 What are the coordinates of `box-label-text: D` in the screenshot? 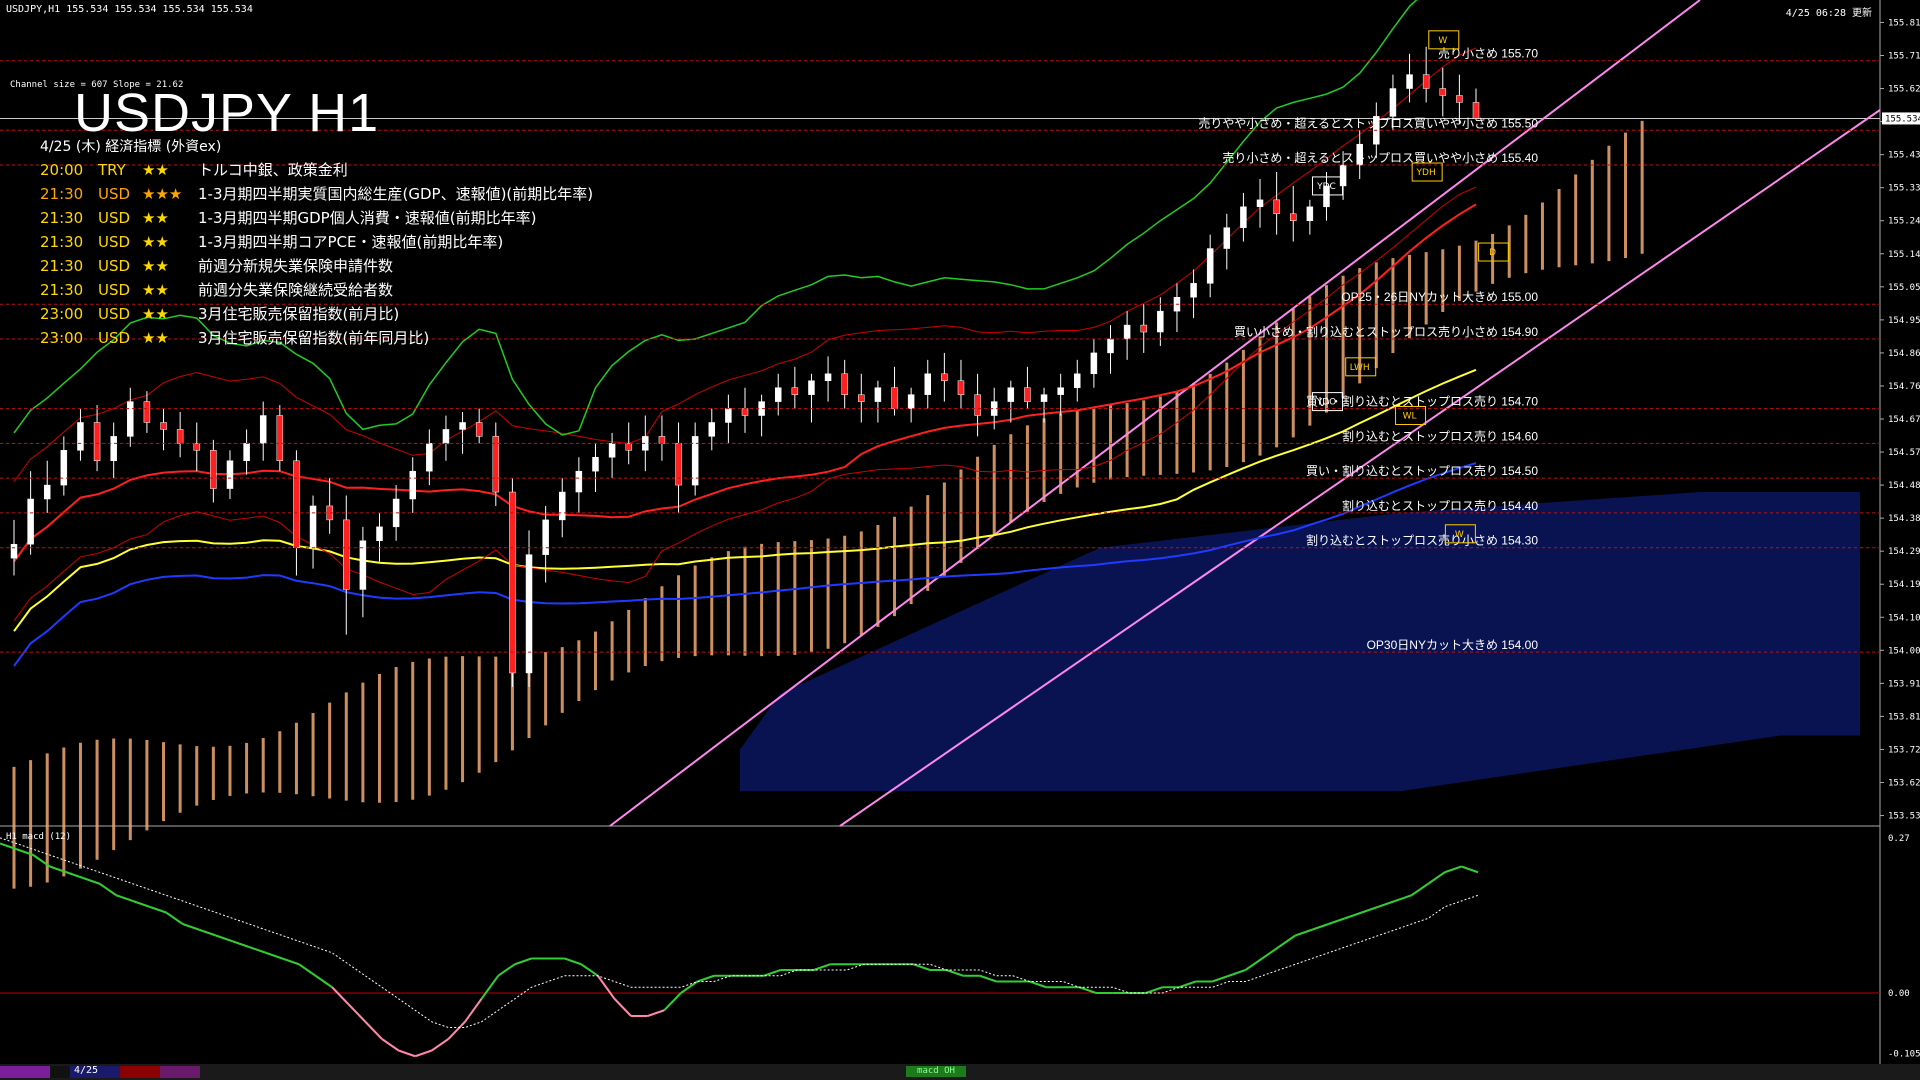 It's located at (1492, 253).